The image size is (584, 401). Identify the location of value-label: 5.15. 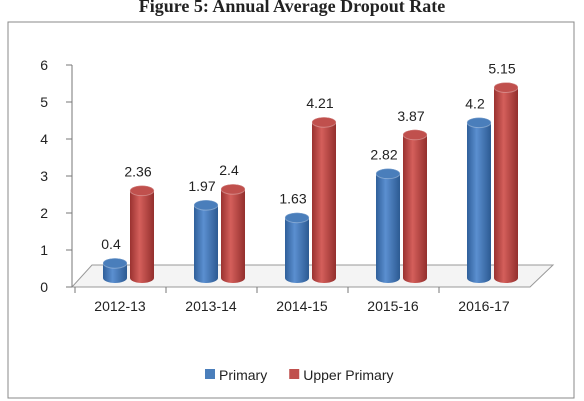
(501, 68).